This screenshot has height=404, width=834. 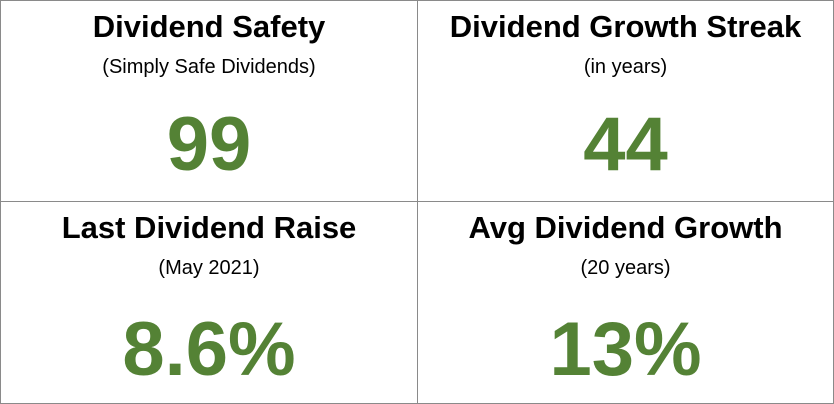 What do you see at coordinates (209, 144) in the screenshot?
I see `dividend-safety-value: 99` at bounding box center [209, 144].